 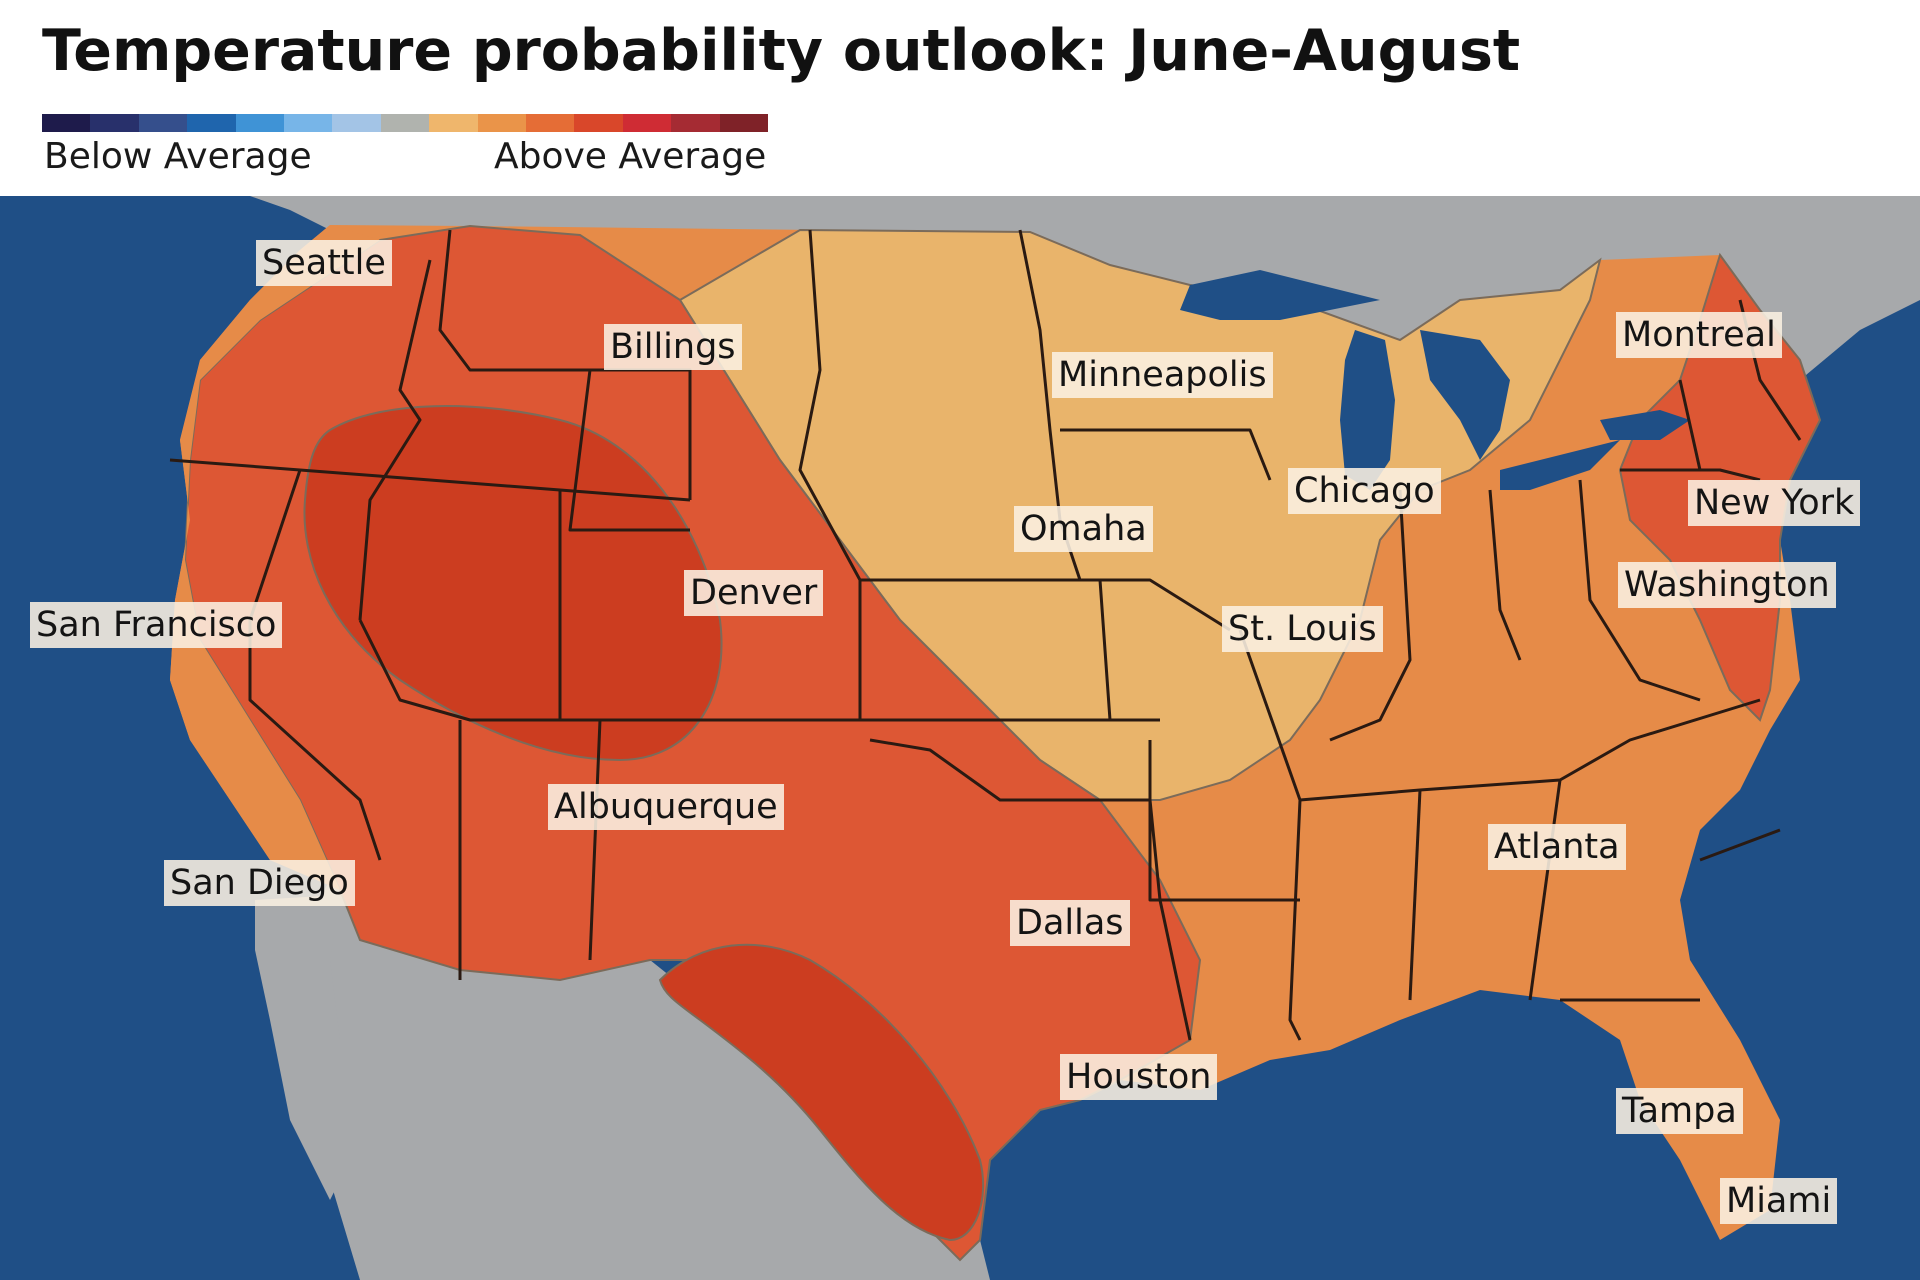 What do you see at coordinates (640, 1080) in the screenshot?
I see `mexico-land` at bounding box center [640, 1080].